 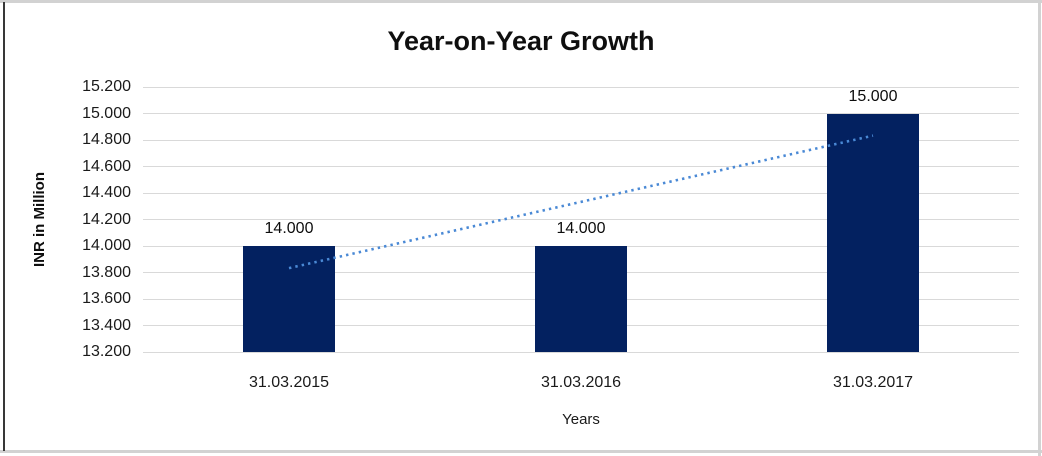 What do you see at coordinates (873, 96) in the screenshot?
I see `bar-data-label: 15.000` at bounding box center [873, 96].